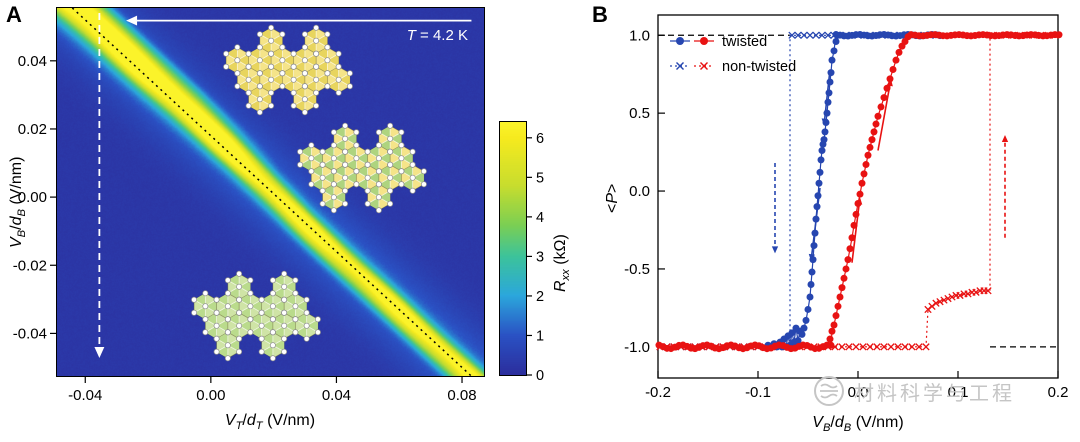 The height and width of the screenshot is (442, 1080). Describe the element at coordinates (637, 269) in the screenshot. I see `y-tick-label: -0.5` at that location.